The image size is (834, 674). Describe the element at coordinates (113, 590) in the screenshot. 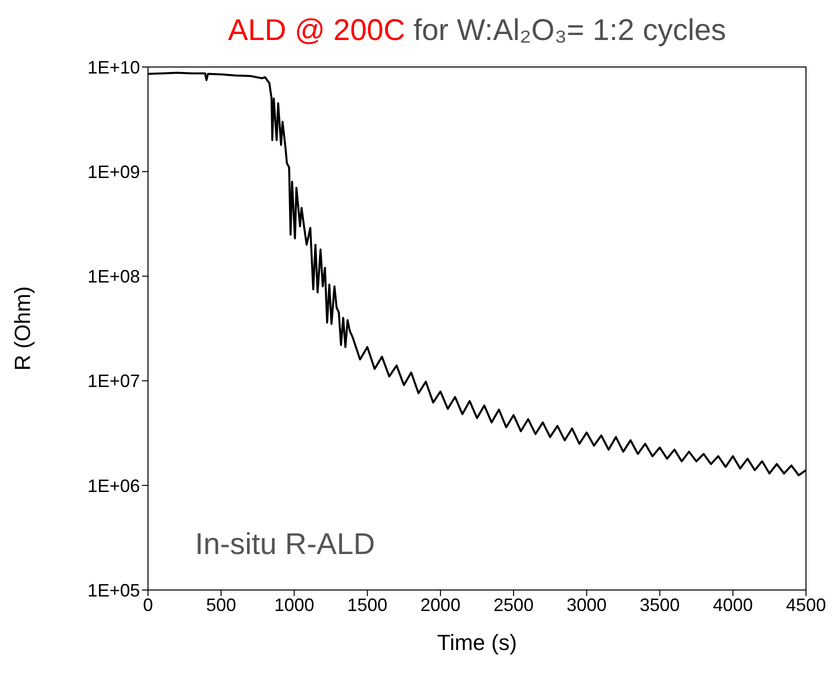

I see `y-tick-label: 1E+05` at that location.